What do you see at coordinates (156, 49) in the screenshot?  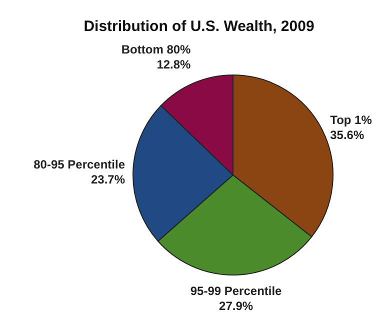 I see `slice-label: Bottom 80%` at bounding box center [156, 49].